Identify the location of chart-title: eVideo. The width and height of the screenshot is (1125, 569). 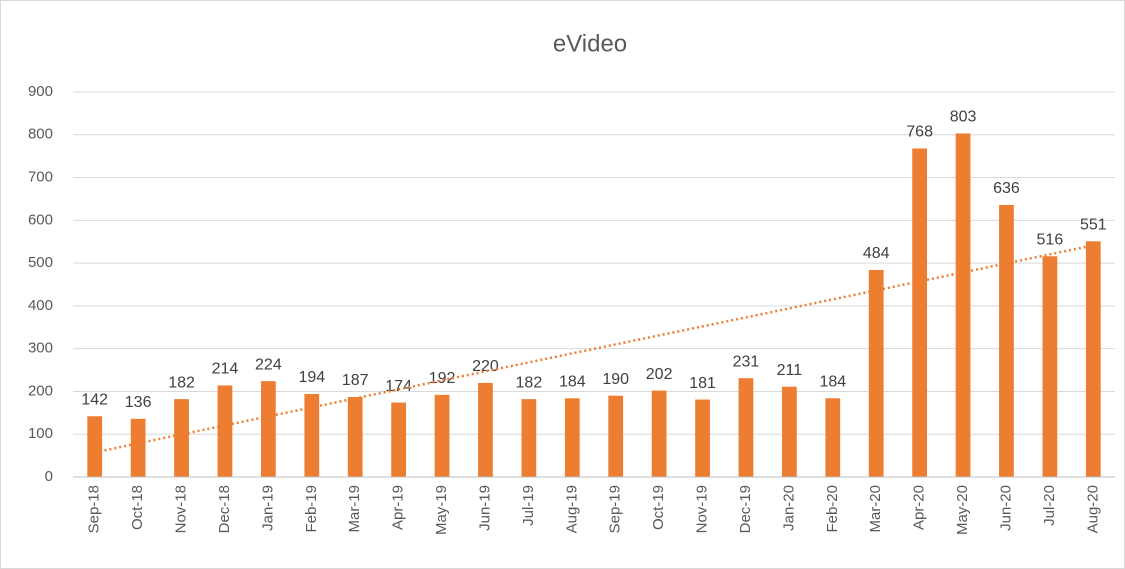
(590, 43).